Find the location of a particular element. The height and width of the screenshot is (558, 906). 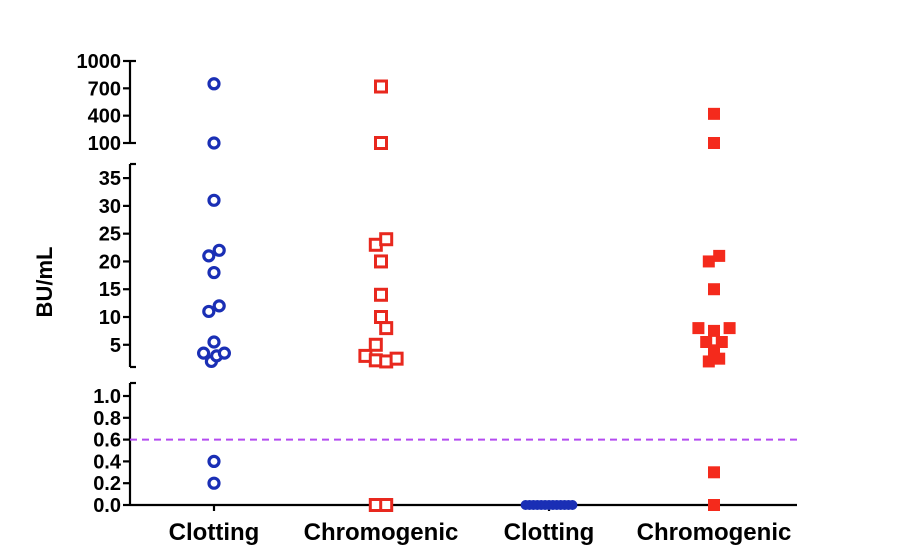

y-tick-label: 35 is located at coordinates (110, 179).